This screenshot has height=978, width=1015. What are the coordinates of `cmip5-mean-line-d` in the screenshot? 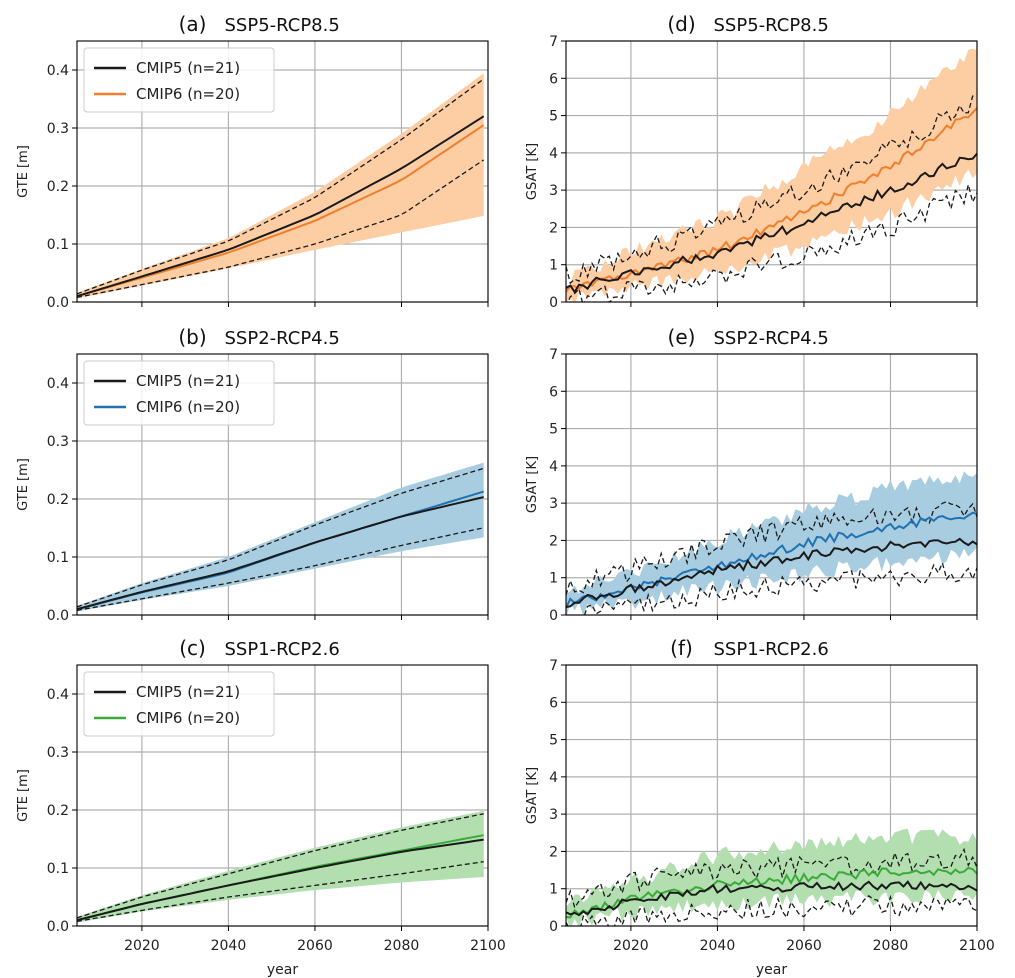 It's located at (771, 223).